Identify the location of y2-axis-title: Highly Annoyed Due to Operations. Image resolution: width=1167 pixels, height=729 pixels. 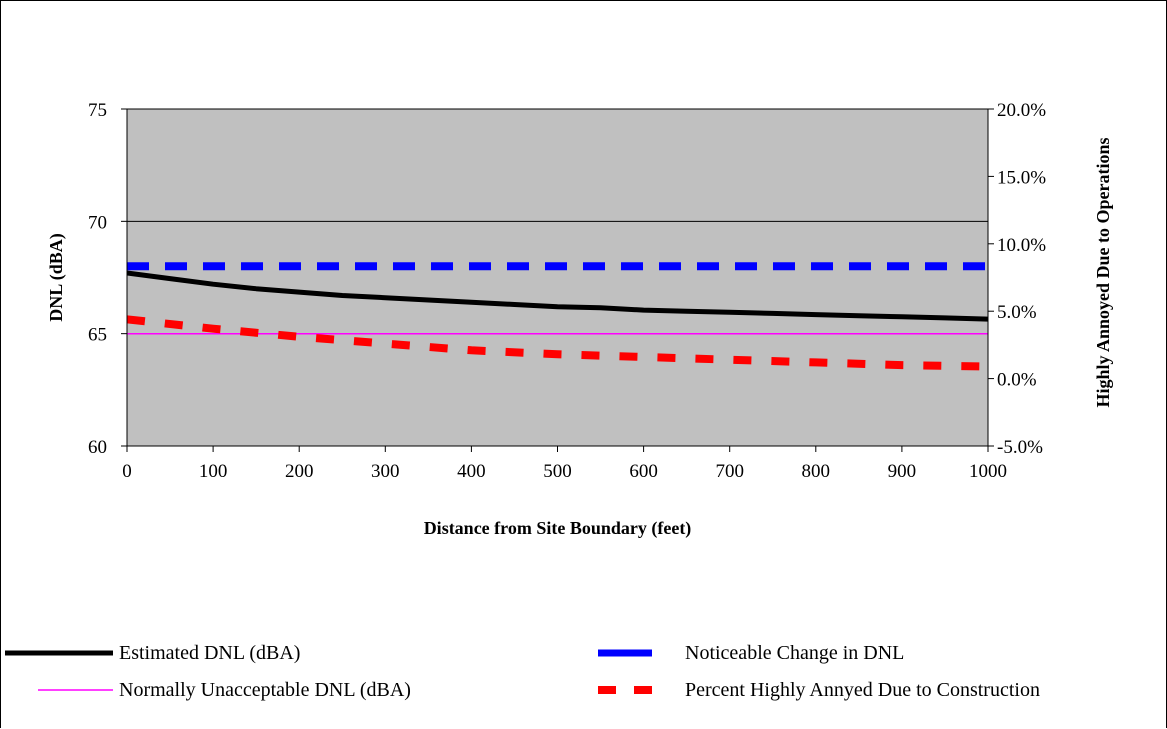
(1103, 272).